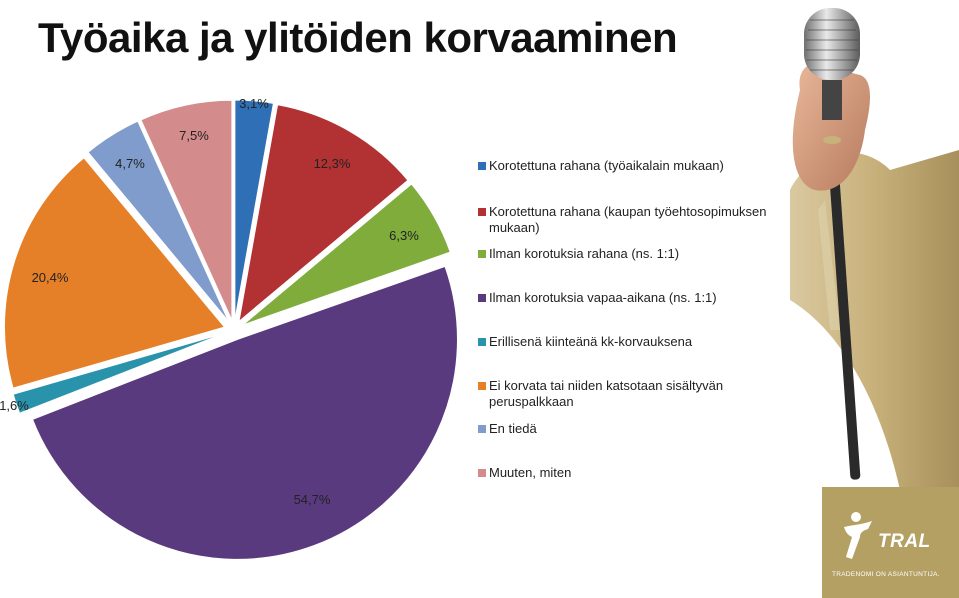  I want to click on slice-value-label: 4,7%, so click(130, 163).